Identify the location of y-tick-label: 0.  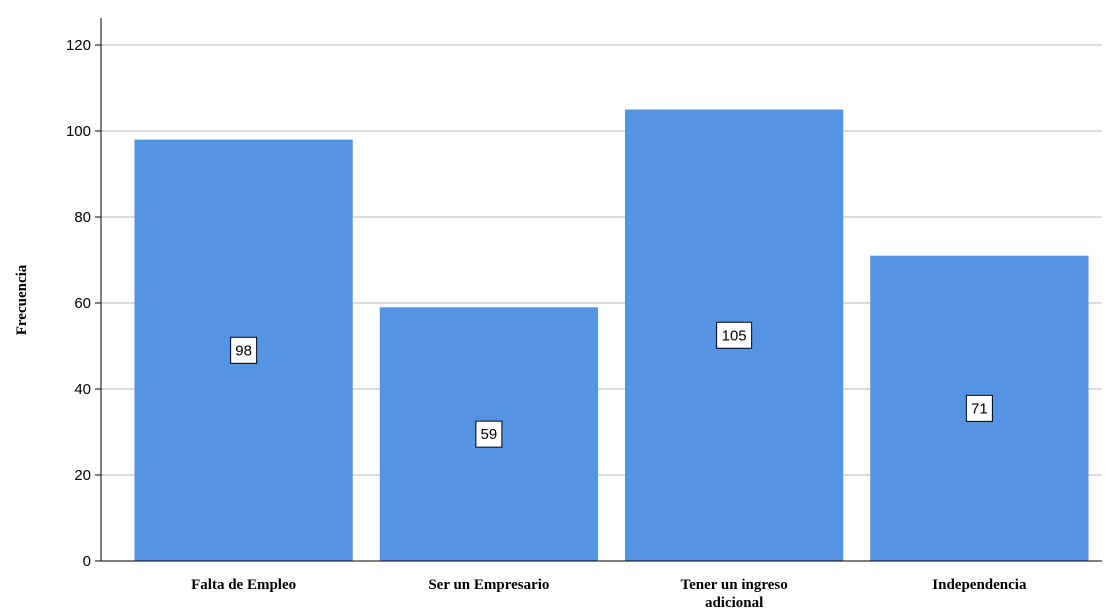
(87, 561).